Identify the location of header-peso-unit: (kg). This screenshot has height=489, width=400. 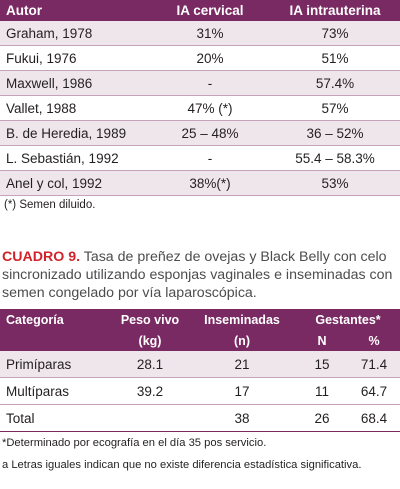
(150, 340).